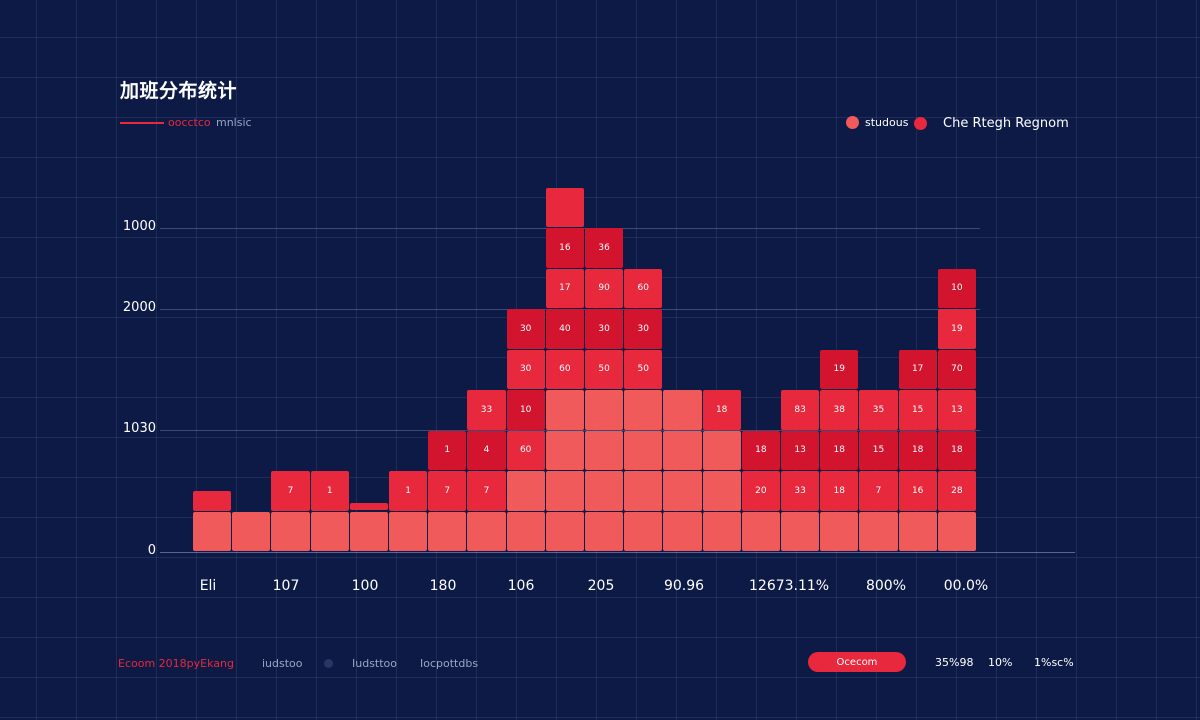  I want to click on footer-action-button: Ocecom, so click(857, 662).